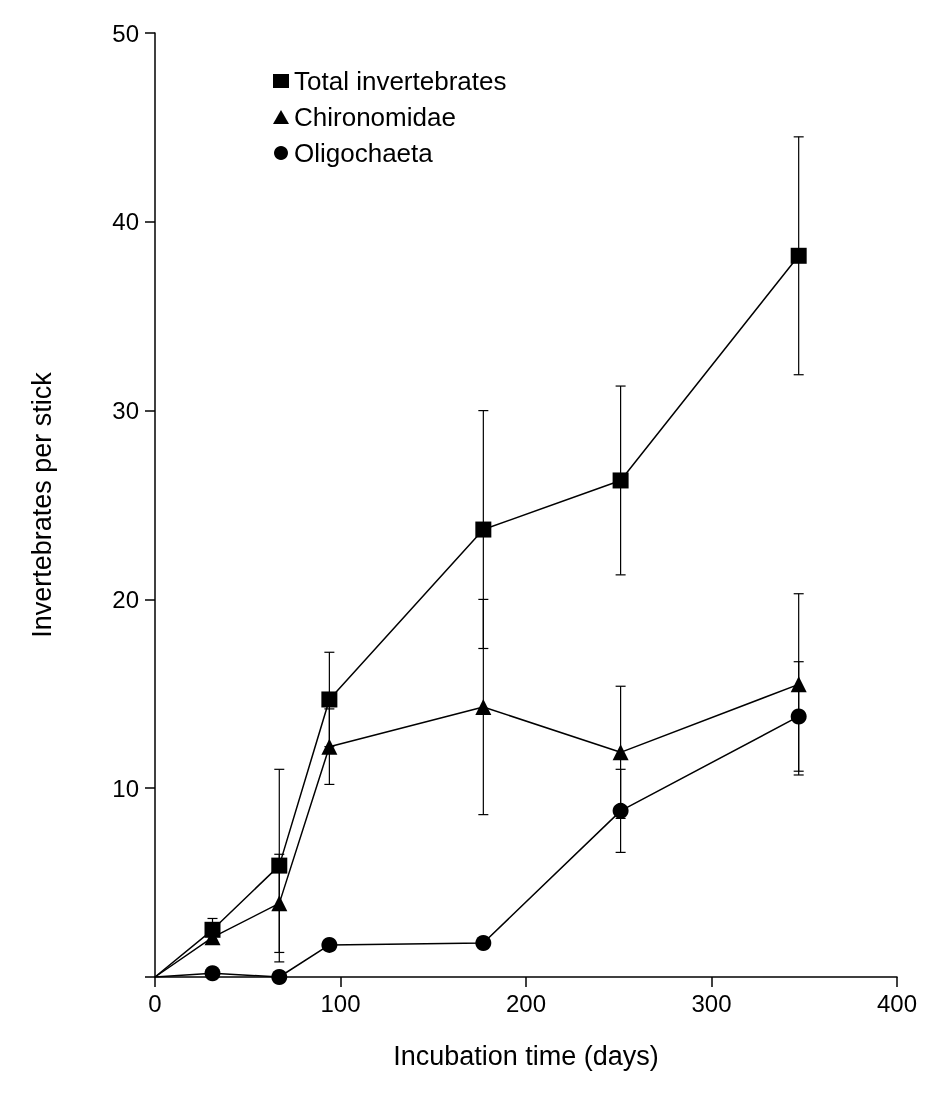 The image size is (933, 1095). Describe the element at coordinates (364, 153) in the screenshot. I see `legend-label: Oligochaeta` at that location.